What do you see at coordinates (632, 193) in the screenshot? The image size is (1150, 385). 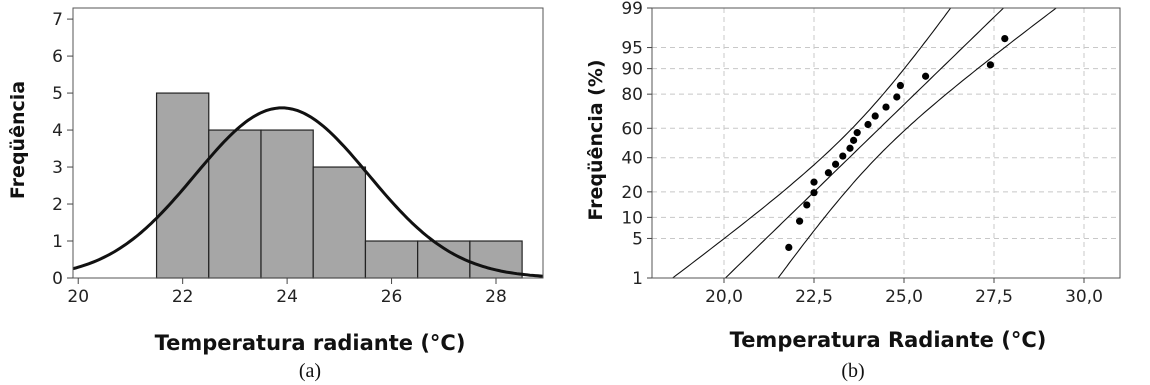 I see `y-tick-label: 20` at bounding box center [632, 193].